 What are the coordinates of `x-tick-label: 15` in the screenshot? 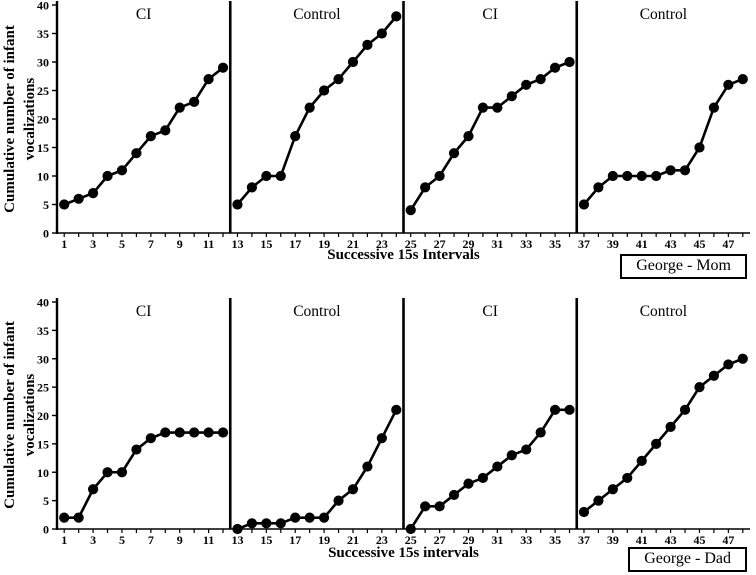 It's located at (266, 540).